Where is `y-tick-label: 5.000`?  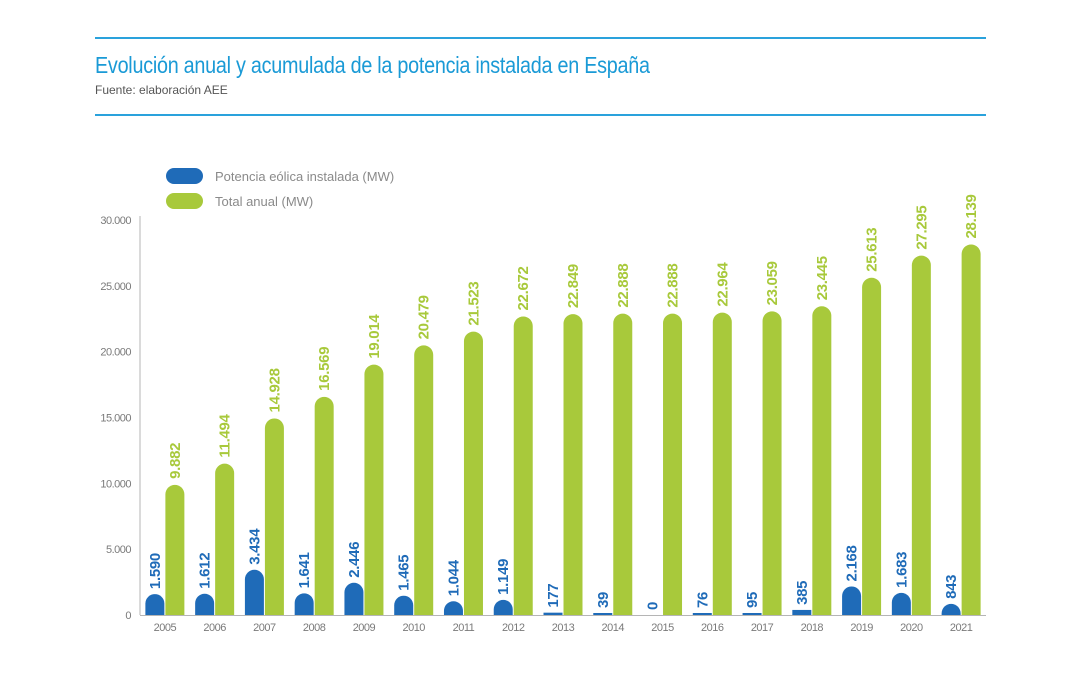 y-tick-label: 5.000 is located at coordinates (118, 550).